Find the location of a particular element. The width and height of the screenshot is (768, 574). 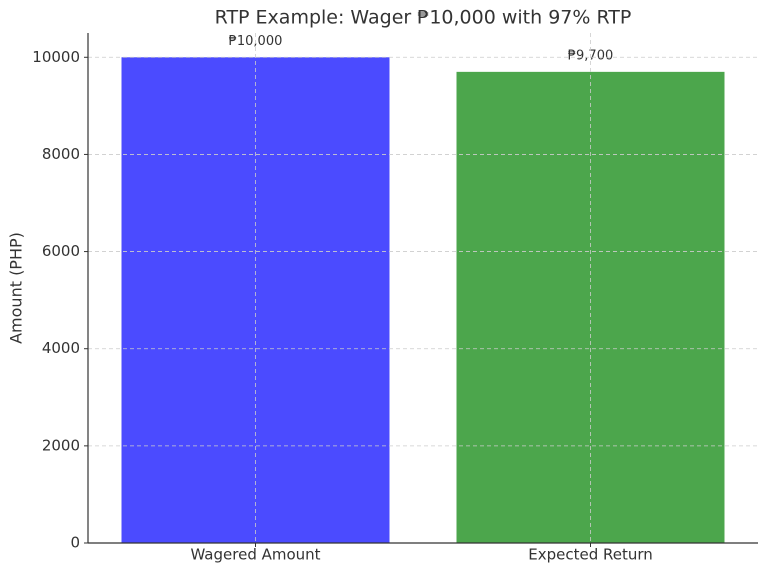

y-tick-label: 4000 is located at coordinates (61, 348).